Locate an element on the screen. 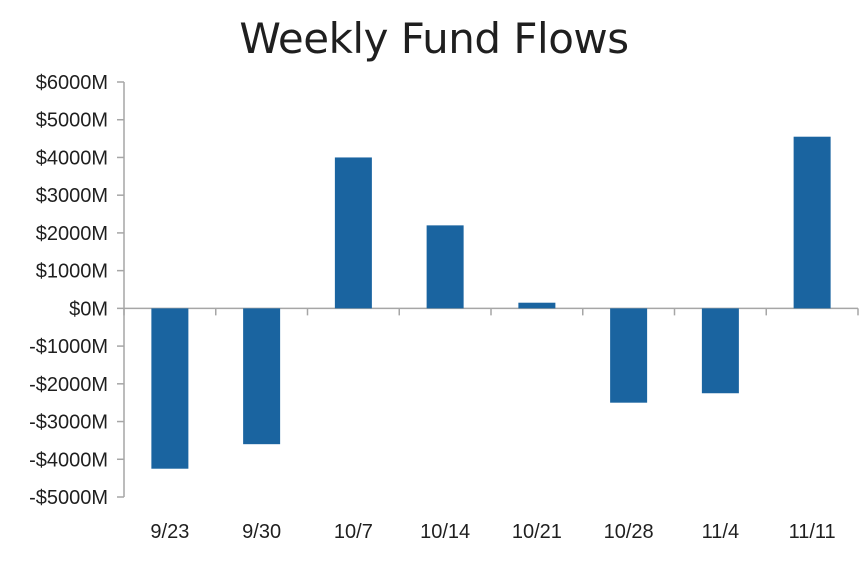 Image resolution: width=868 pixels, height=568 pixels. y-tick-label: -$5000M is located at coordinates (68, 498).